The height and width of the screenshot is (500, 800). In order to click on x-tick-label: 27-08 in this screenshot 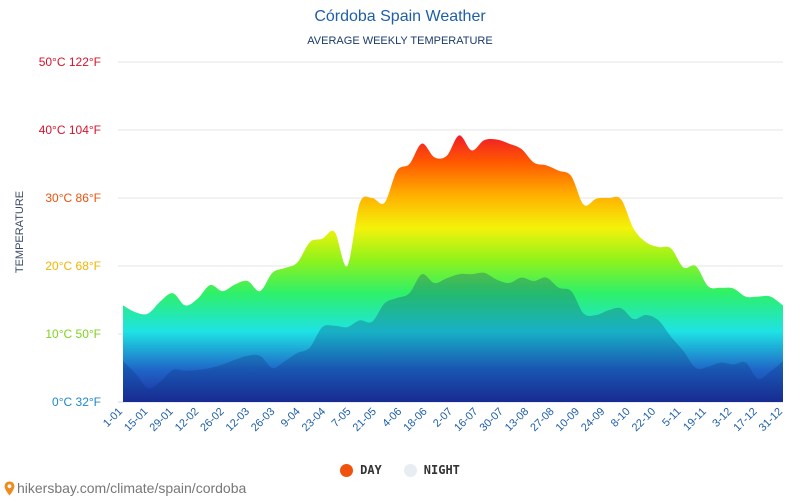, I will do `click(542, 420)`.